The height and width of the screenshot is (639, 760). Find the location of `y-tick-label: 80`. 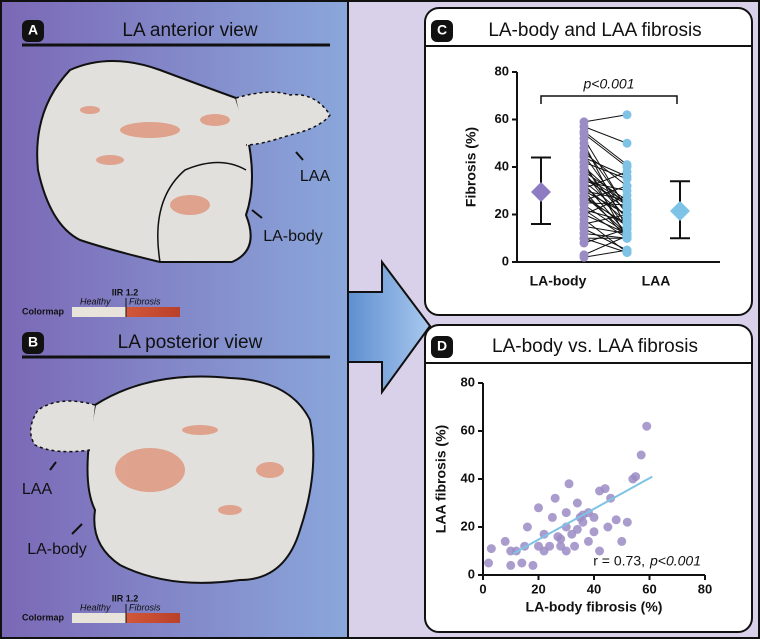

y-tick-label: 80 is located at coordinates (502, 70).